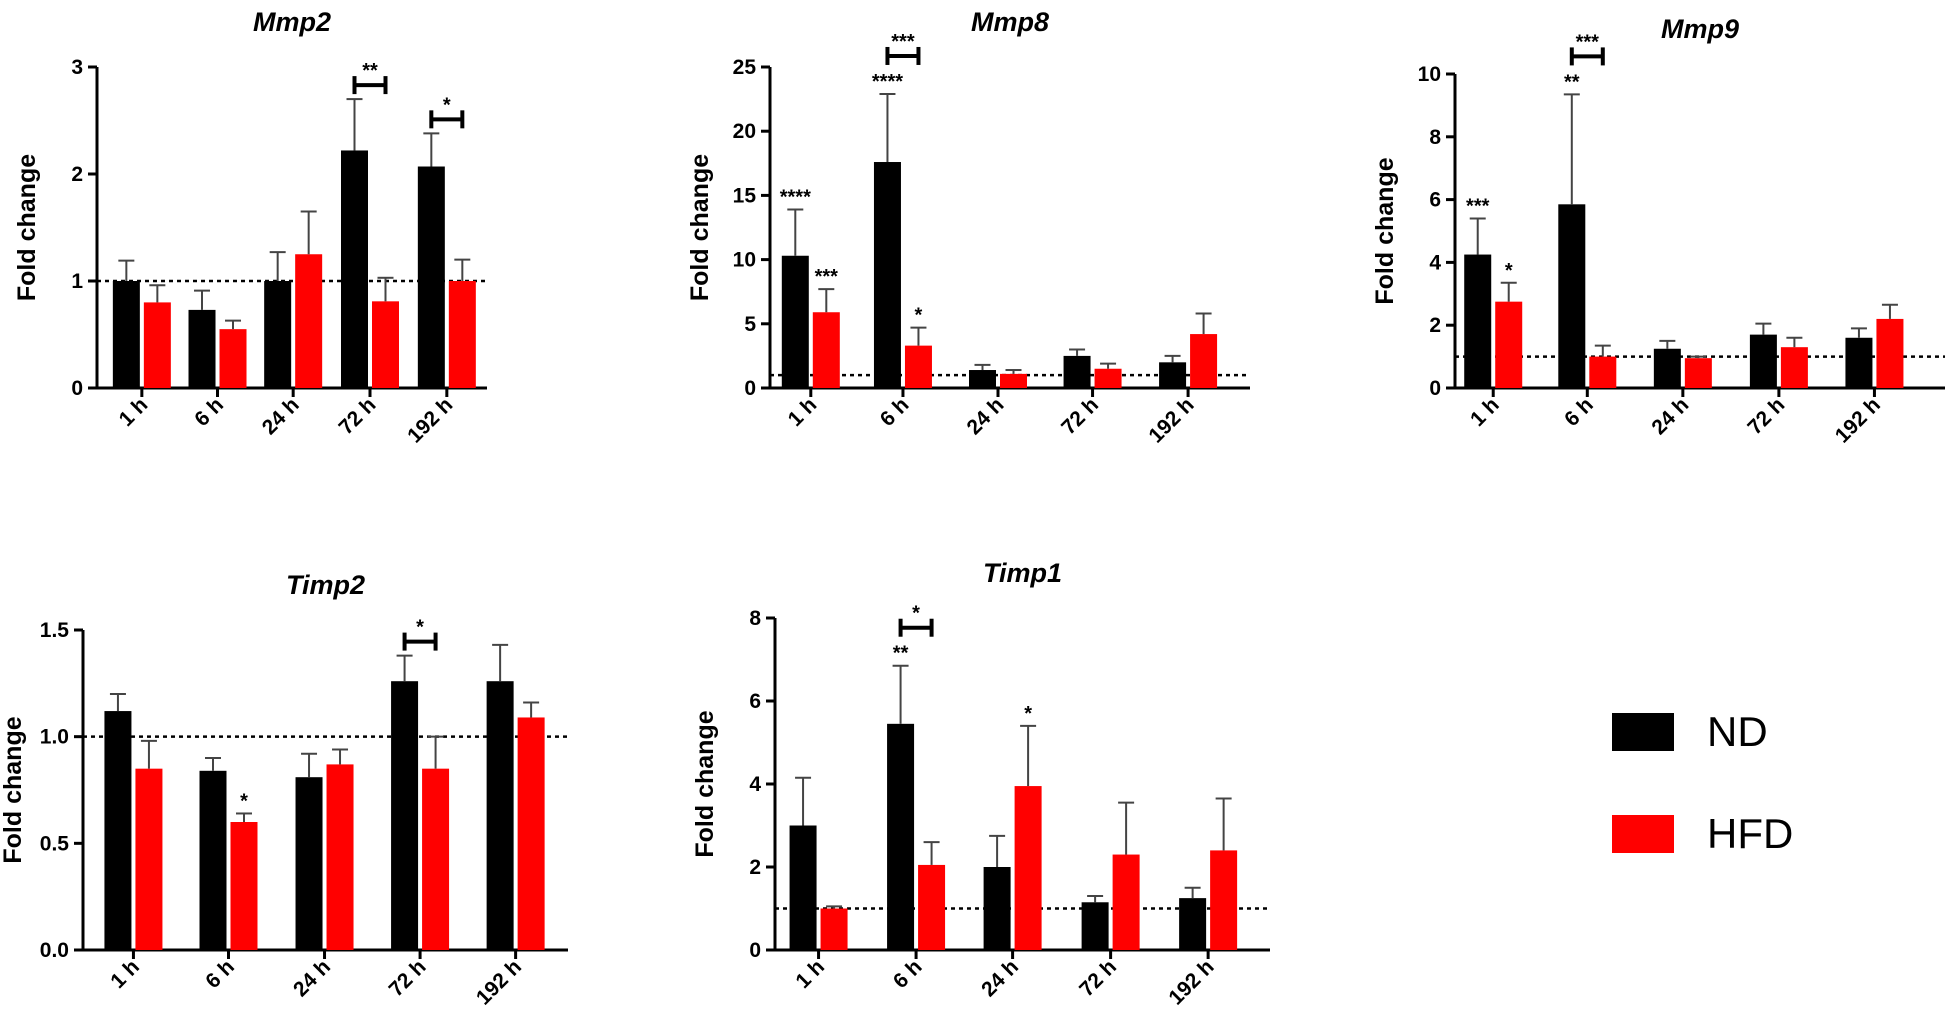 This screenshot has width=1946, height=1017. Describe the element at coordinates (1435, 137) in the screenshot. I see `y-tick-label: 8` at that location.